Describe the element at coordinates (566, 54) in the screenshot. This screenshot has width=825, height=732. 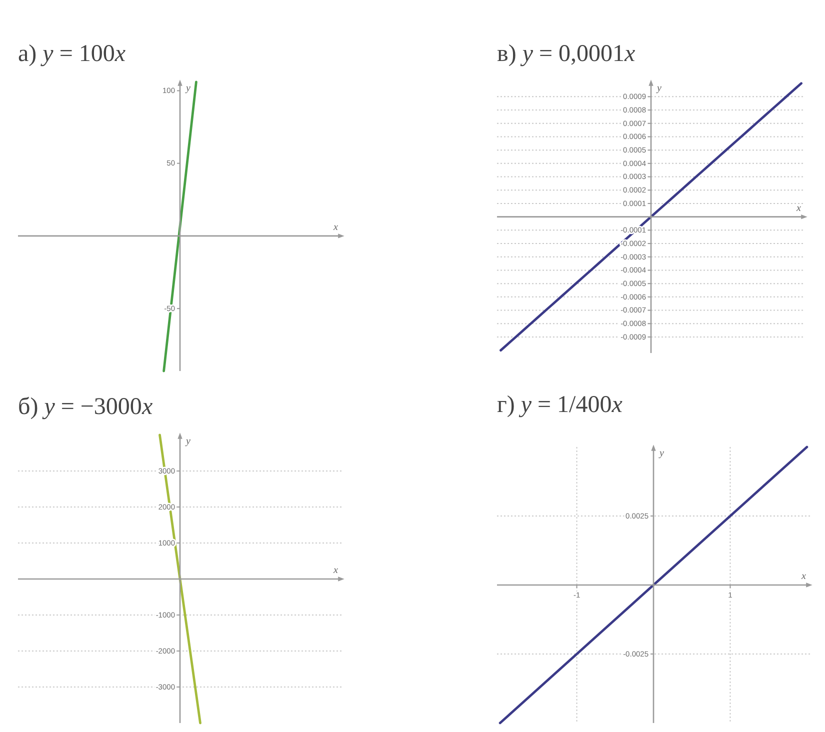
I see `chart-title: в) y = 0,0001x` at that location.